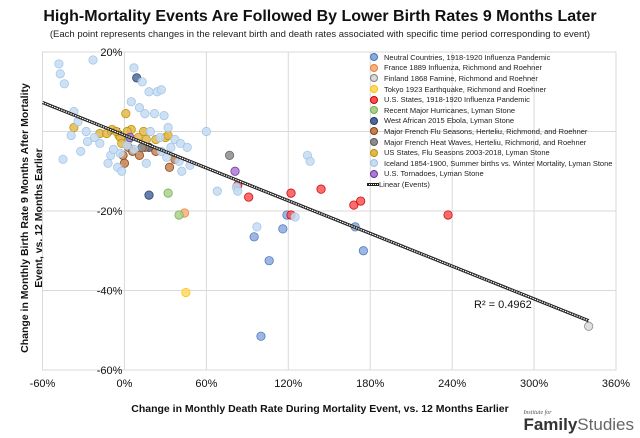 The width and height of the screenshot is (640, 438). I want to click on logo-wordmark: FamilyStudies, so click(578, 424).